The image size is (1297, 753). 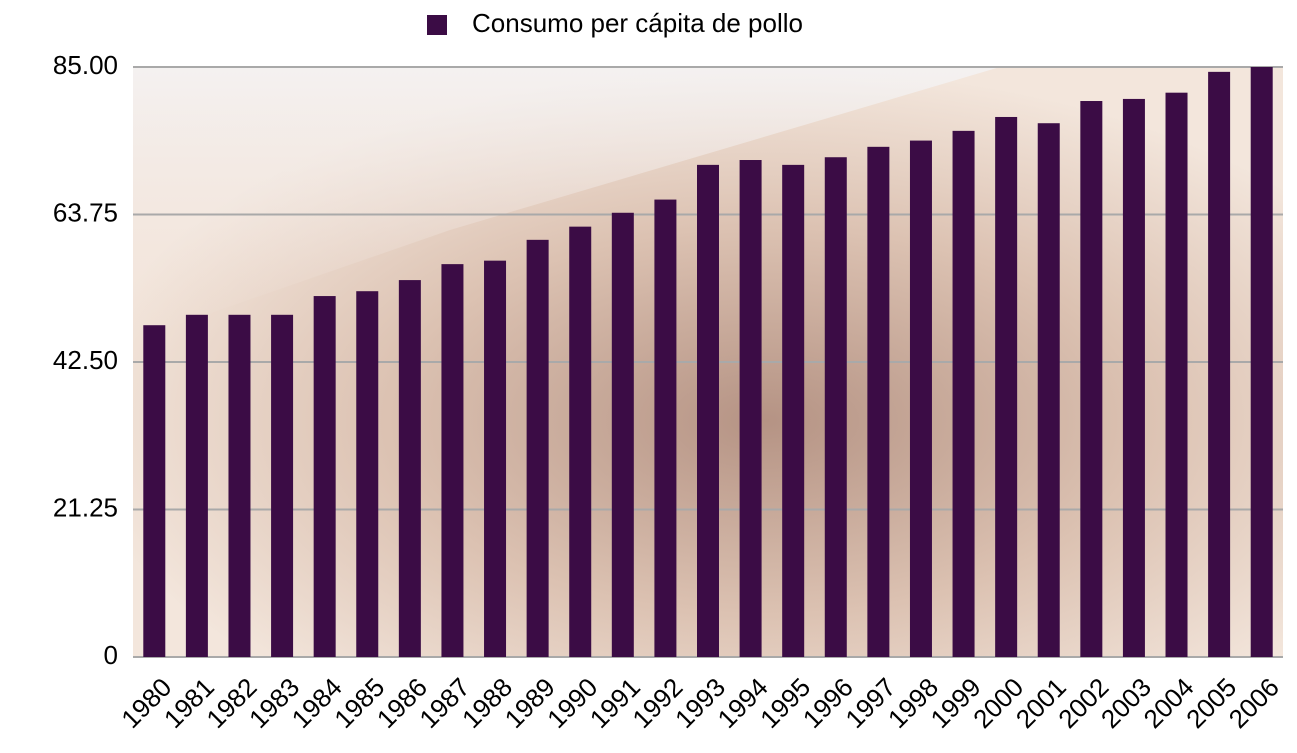 I want to click on y-tick-label: 85.00, so click(x=85, y=65).